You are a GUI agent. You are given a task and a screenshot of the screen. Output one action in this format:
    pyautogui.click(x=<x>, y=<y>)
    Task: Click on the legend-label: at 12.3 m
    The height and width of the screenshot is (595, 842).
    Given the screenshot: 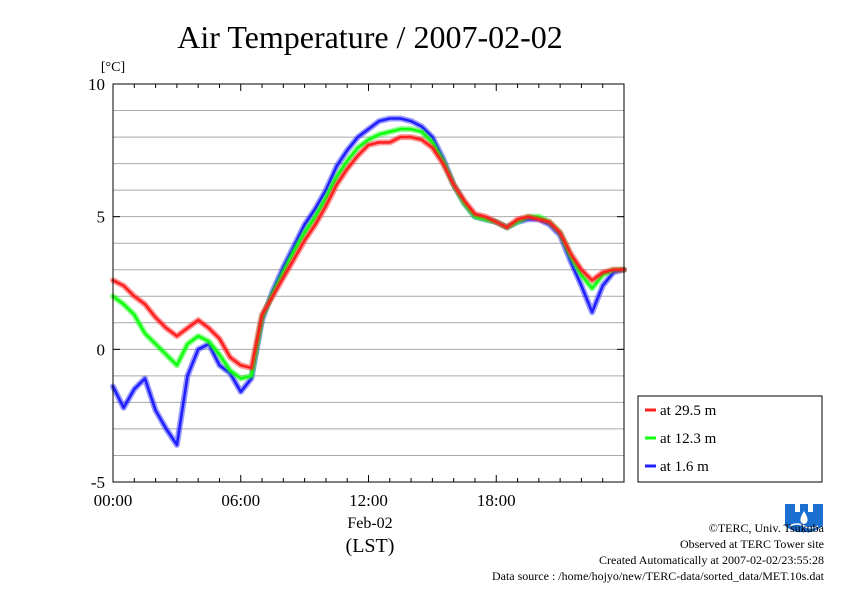 What is the action you would take?
    pyautogui.click(x=688, y=439)
    